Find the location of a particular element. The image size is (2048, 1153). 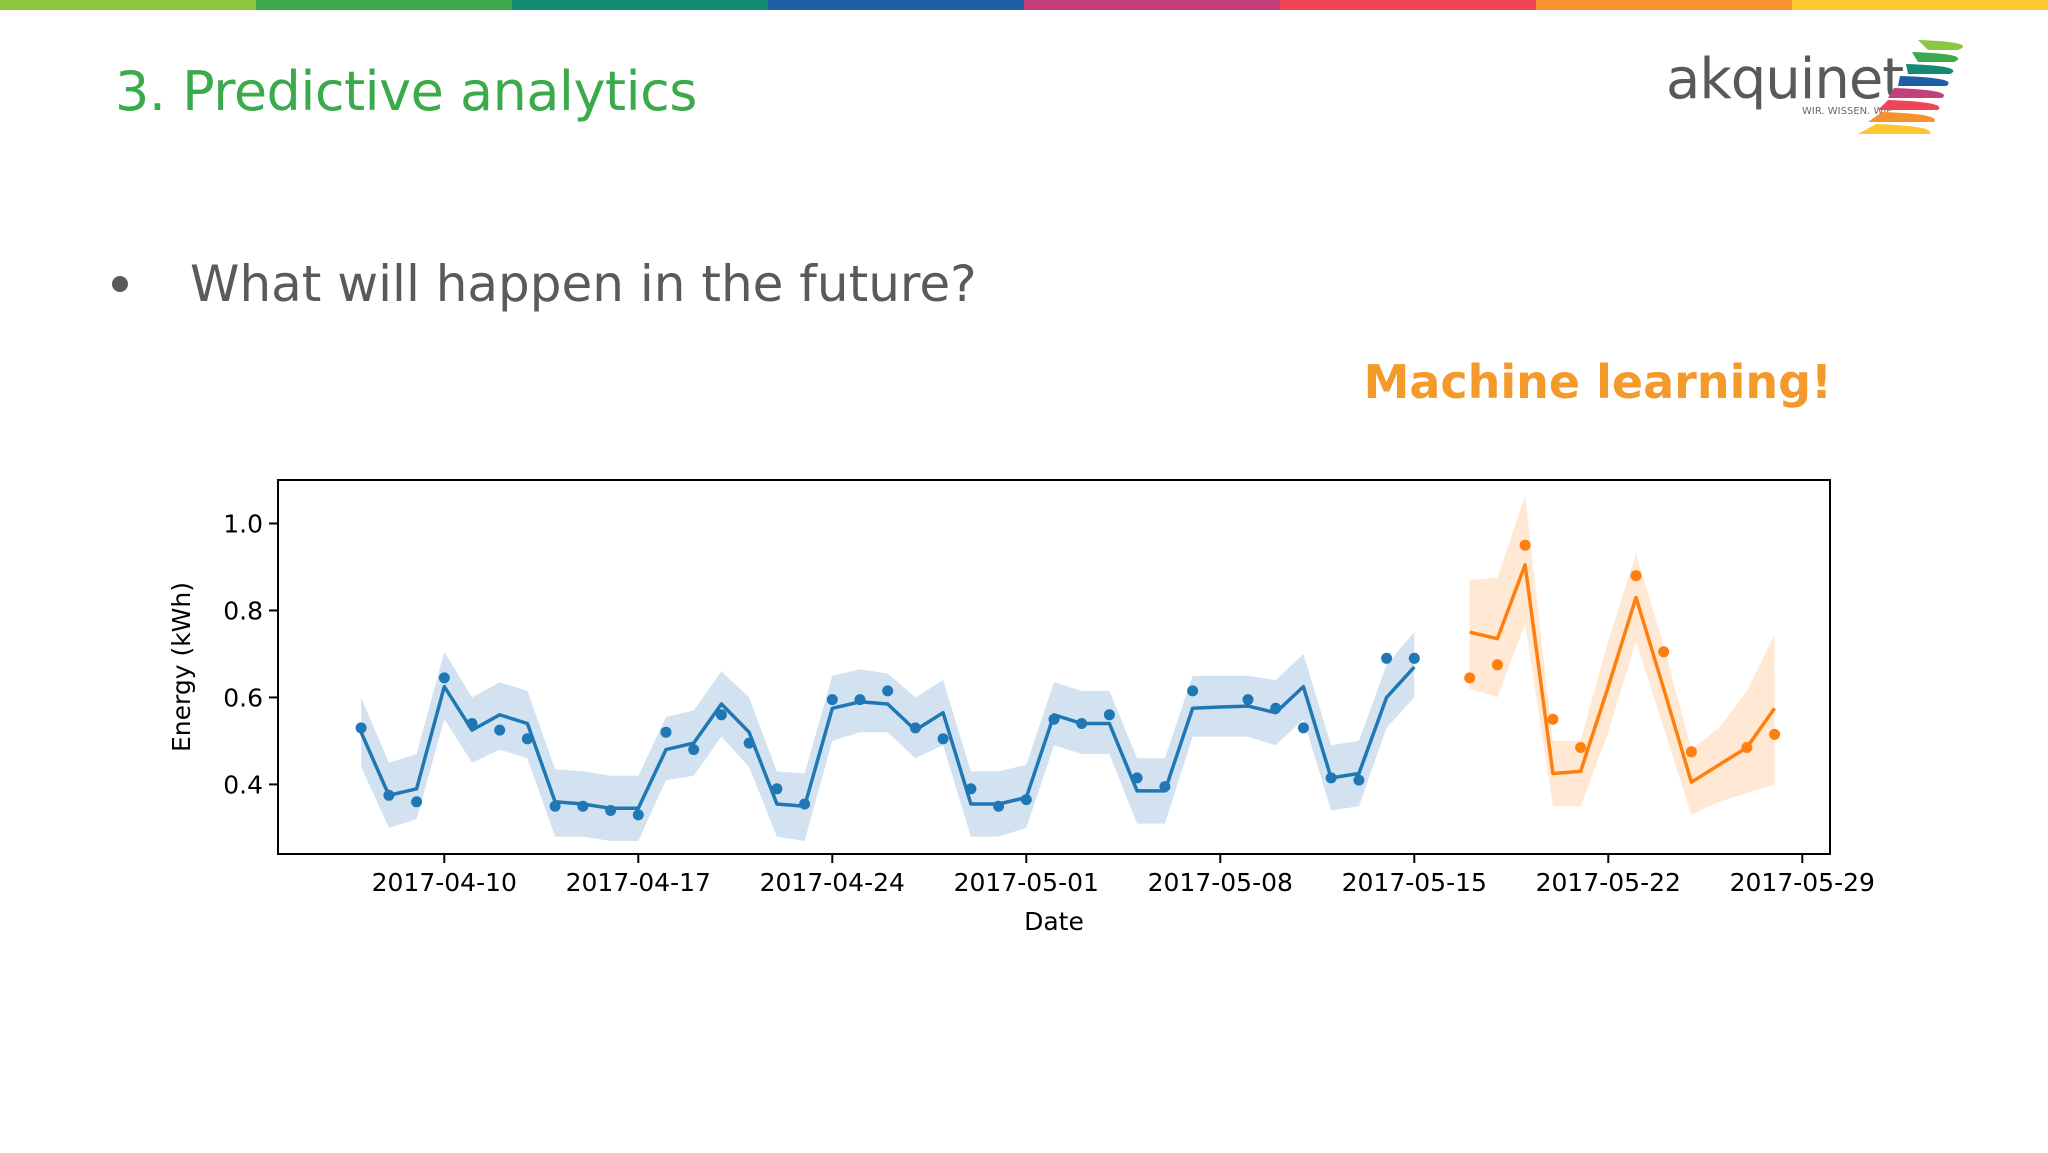

bullet-icon is located at coordinates (120, 284).